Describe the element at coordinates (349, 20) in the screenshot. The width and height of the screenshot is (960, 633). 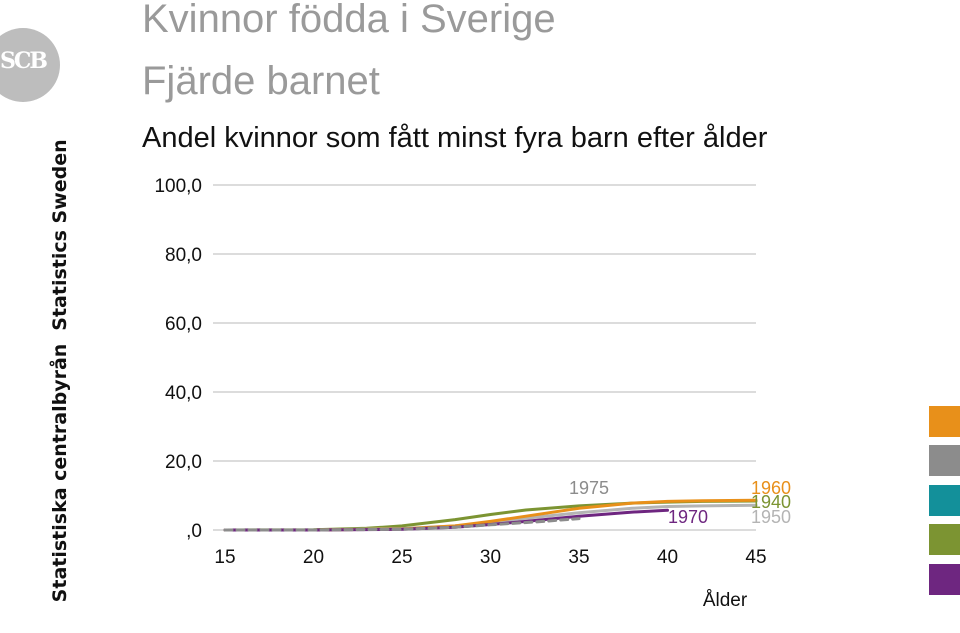
I see `page-title: Kvinnor födda i Sverige` at that location.